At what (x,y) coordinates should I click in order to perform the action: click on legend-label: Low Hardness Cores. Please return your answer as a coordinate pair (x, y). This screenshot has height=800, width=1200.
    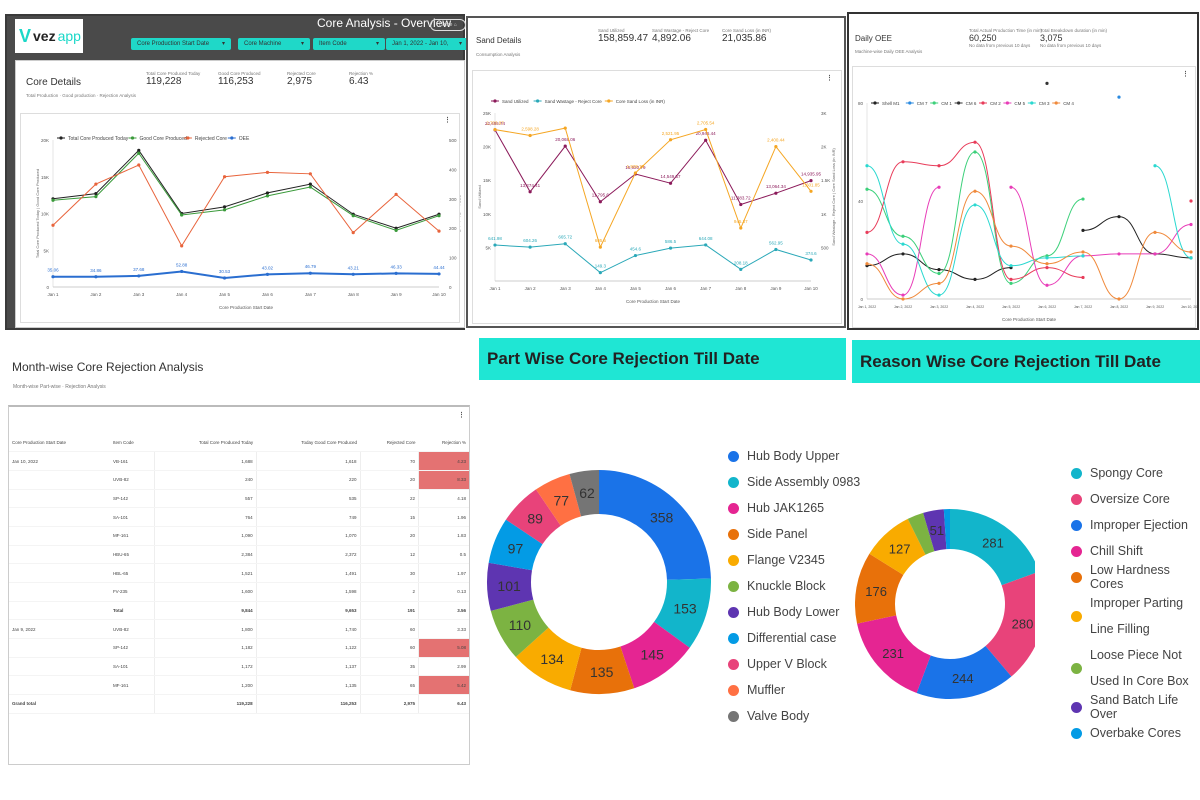
    Looking at the image, I should click on (1130, 577).